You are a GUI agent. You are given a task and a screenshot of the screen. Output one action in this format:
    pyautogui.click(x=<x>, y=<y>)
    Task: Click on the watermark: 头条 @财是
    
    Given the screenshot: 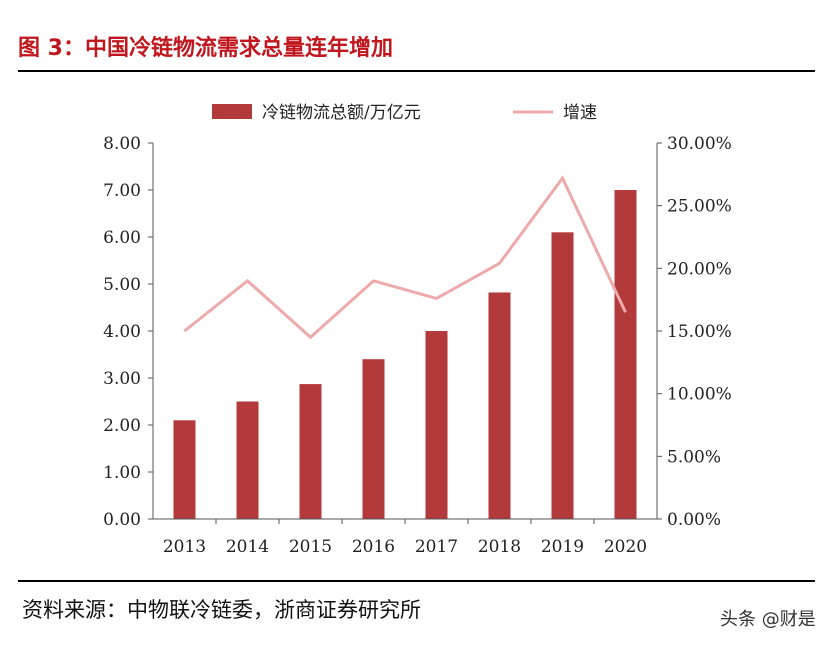 What is the action you would take?
    pyautogui.click(x=768, y=619)
    